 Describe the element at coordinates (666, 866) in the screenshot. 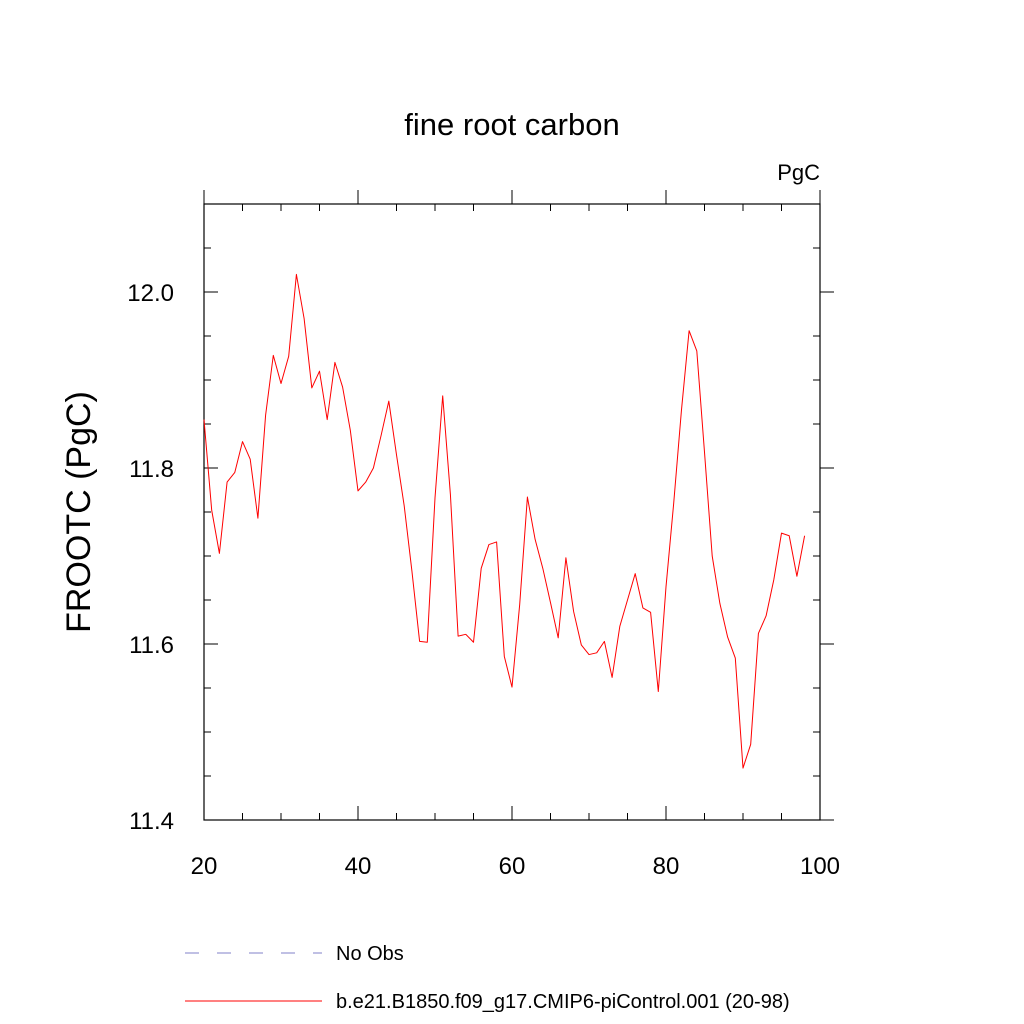

I see `x-tick-label: 80` at that location.